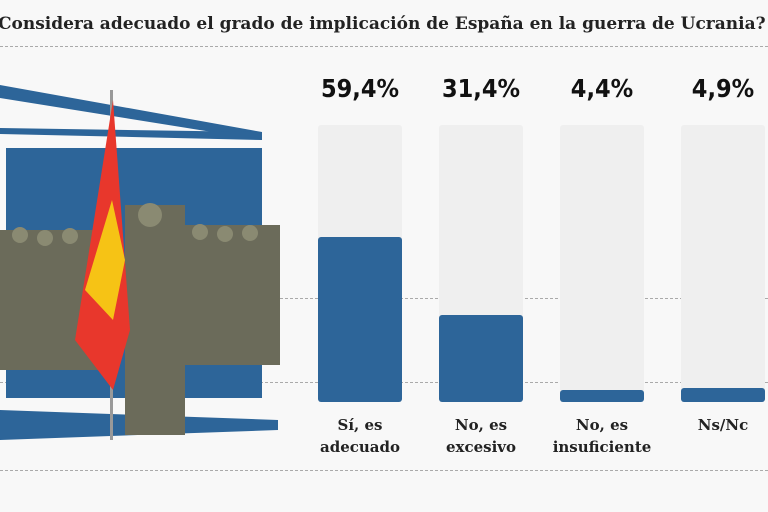  Describe the element at coordinates (602, 447) in the screenshot. I see `category-line: insuficiente` at that location.